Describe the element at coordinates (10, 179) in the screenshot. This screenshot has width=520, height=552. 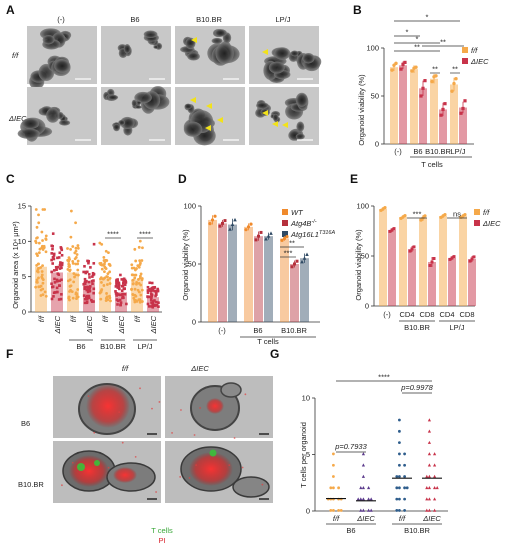
I see `panel-label-c: C` at that location.